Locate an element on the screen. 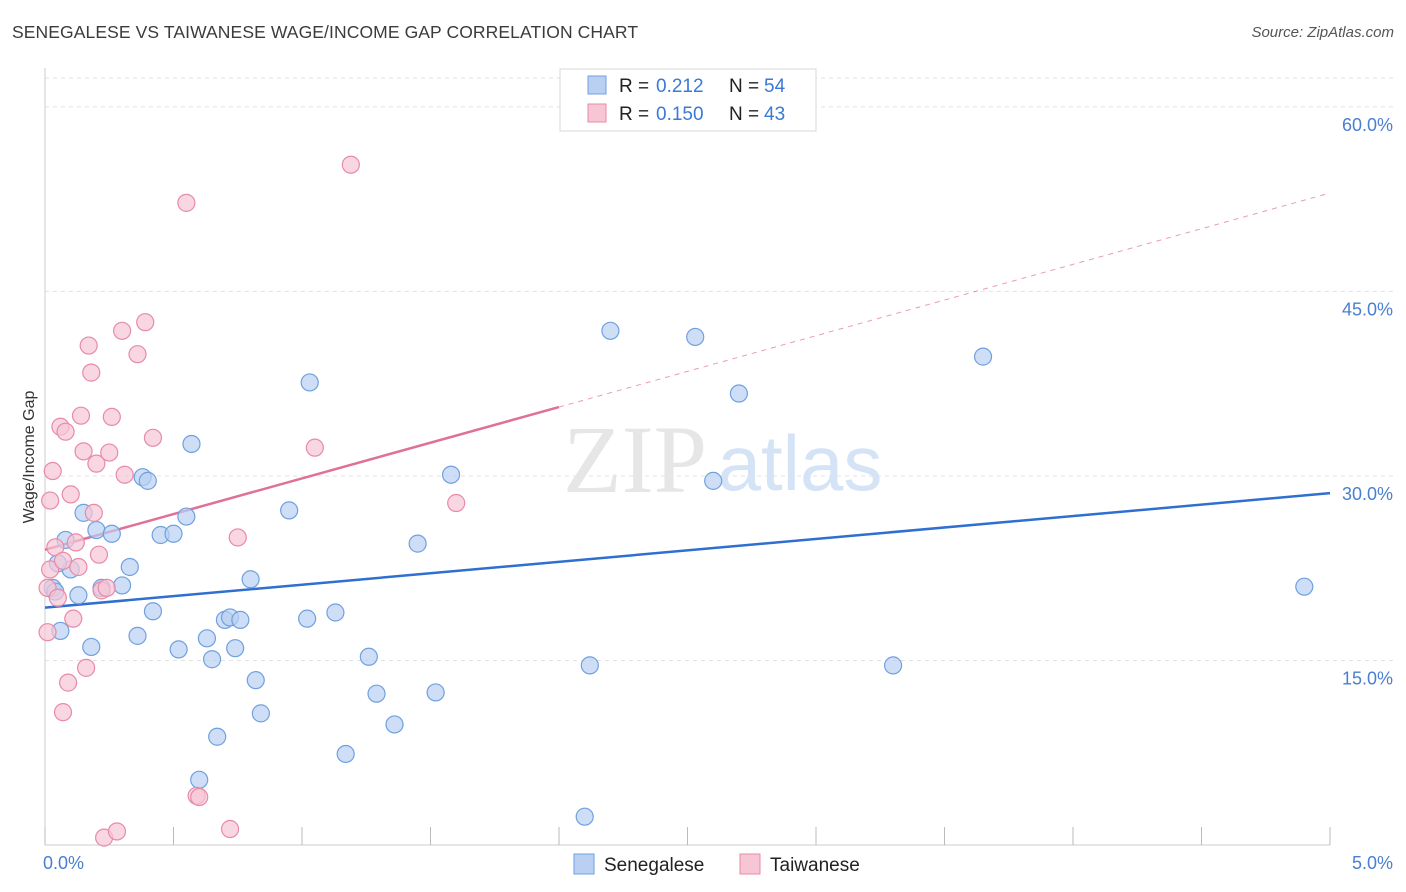 This screenshot has width=1406, height=892. legend-n-label-2: N = is located at coordinates (744, 114).